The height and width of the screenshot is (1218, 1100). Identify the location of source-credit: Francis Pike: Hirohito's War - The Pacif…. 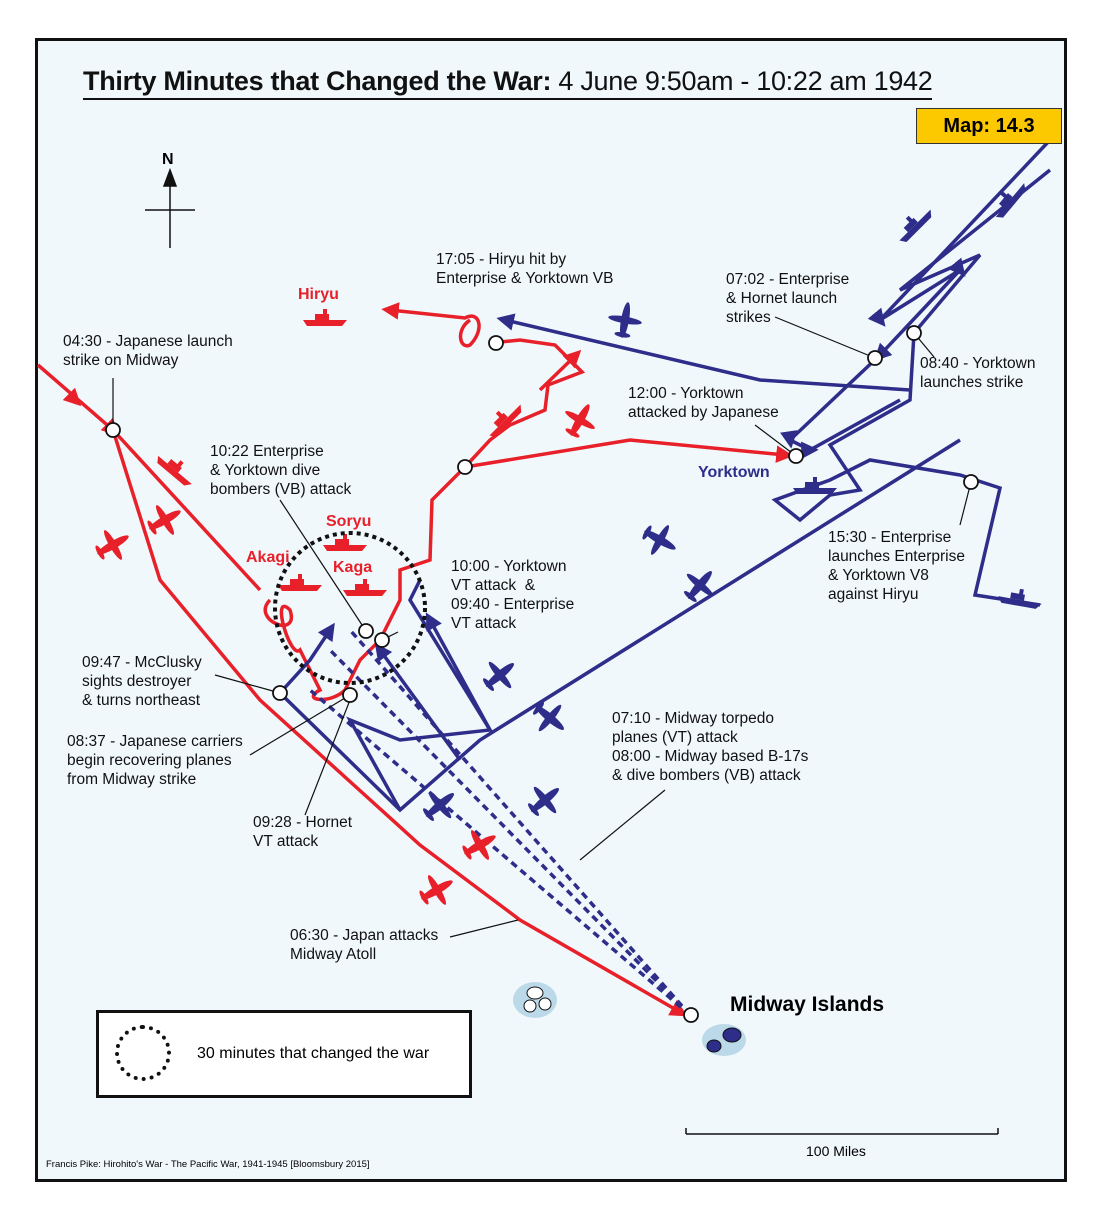
(208, 1164).